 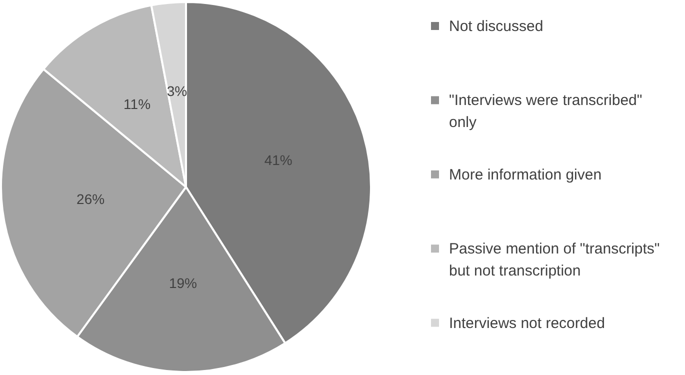 I want to click on legend-label: More information given, so click(x=525, y=174).